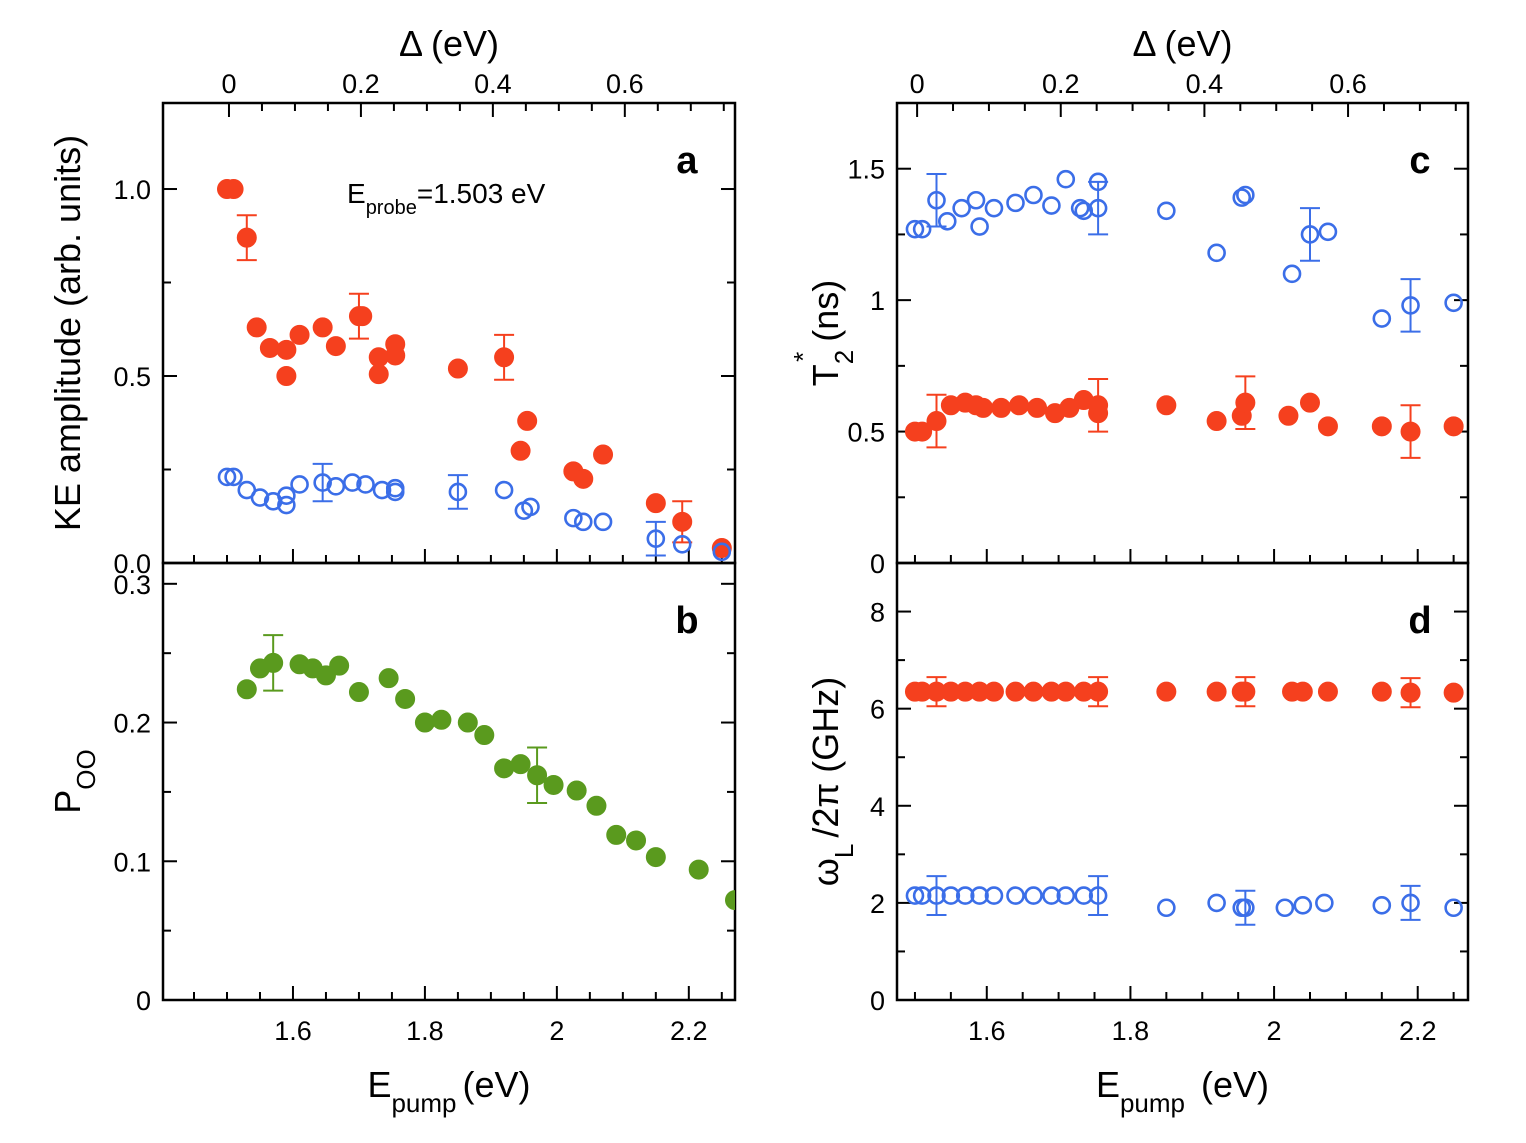  Describe the element at coordinates (1182, 781) in the screenshot. I see `panel-d-frame` at that location.